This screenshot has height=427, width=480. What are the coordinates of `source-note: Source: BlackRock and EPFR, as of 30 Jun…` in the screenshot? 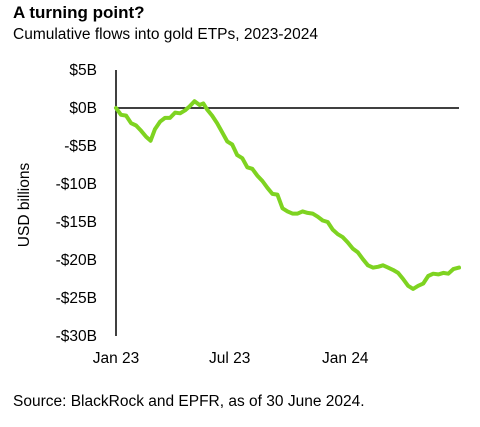 It's located at (189, 401).